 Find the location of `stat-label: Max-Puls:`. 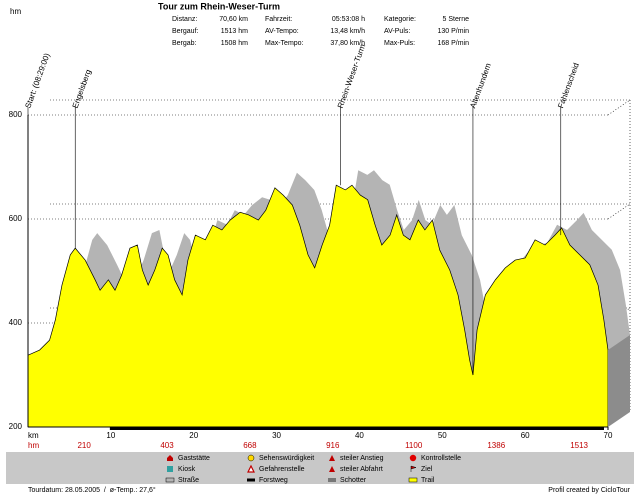

stat-label: Max-Puls: is located at coordinates (399, 43).